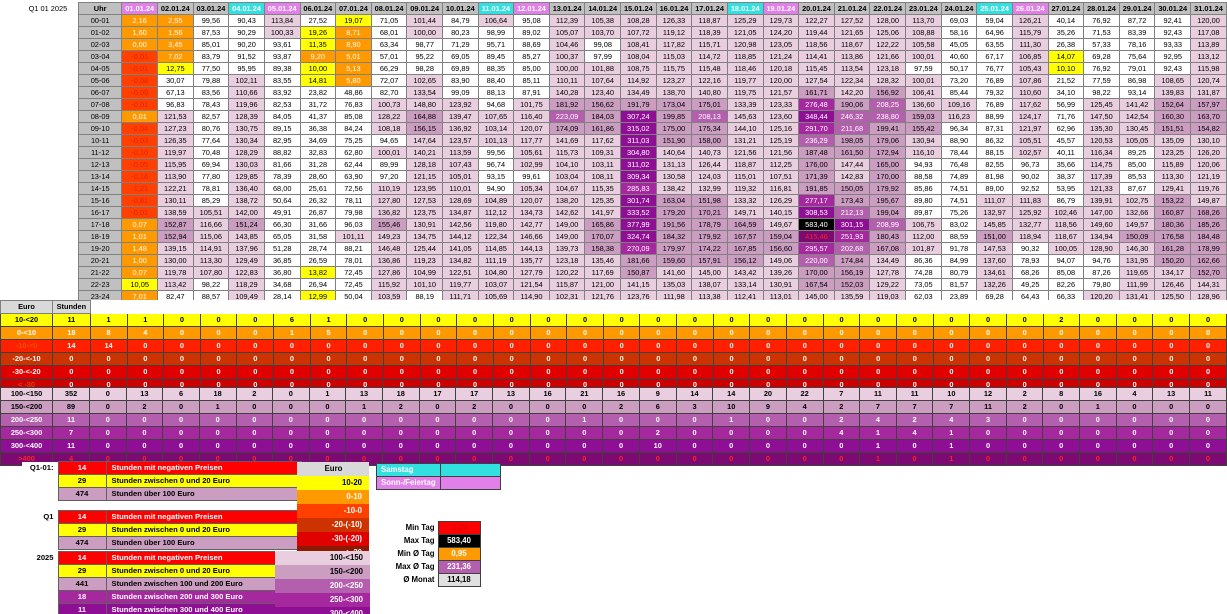 This screenshot has height=614, width=1227. What do you see at coordinates (531, 176) in the screenshot?
I see `price-cell: 99,61` at bounding box center [531, 176].